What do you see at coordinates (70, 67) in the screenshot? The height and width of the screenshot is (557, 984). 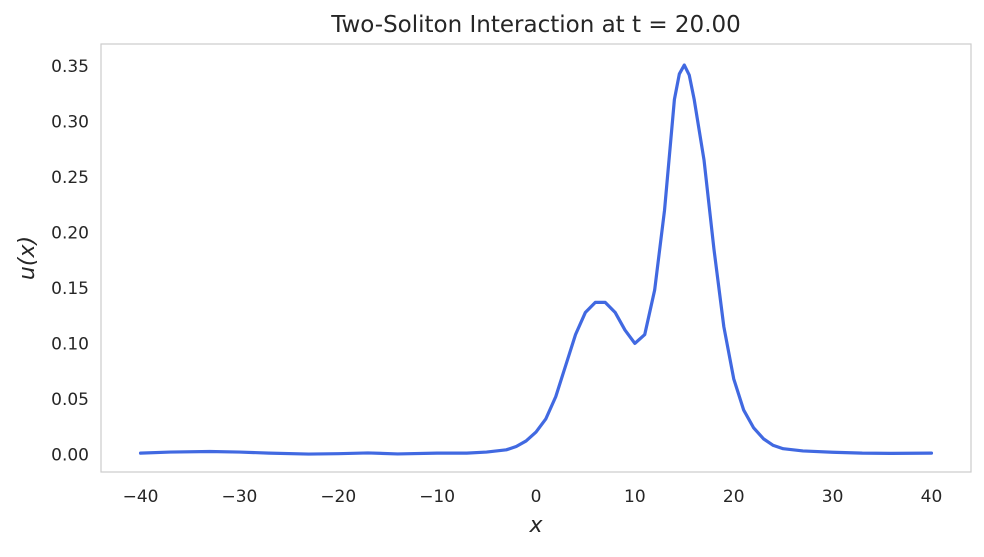 I see `y-tick-label: 0.35` at bounding box center [70, 67].